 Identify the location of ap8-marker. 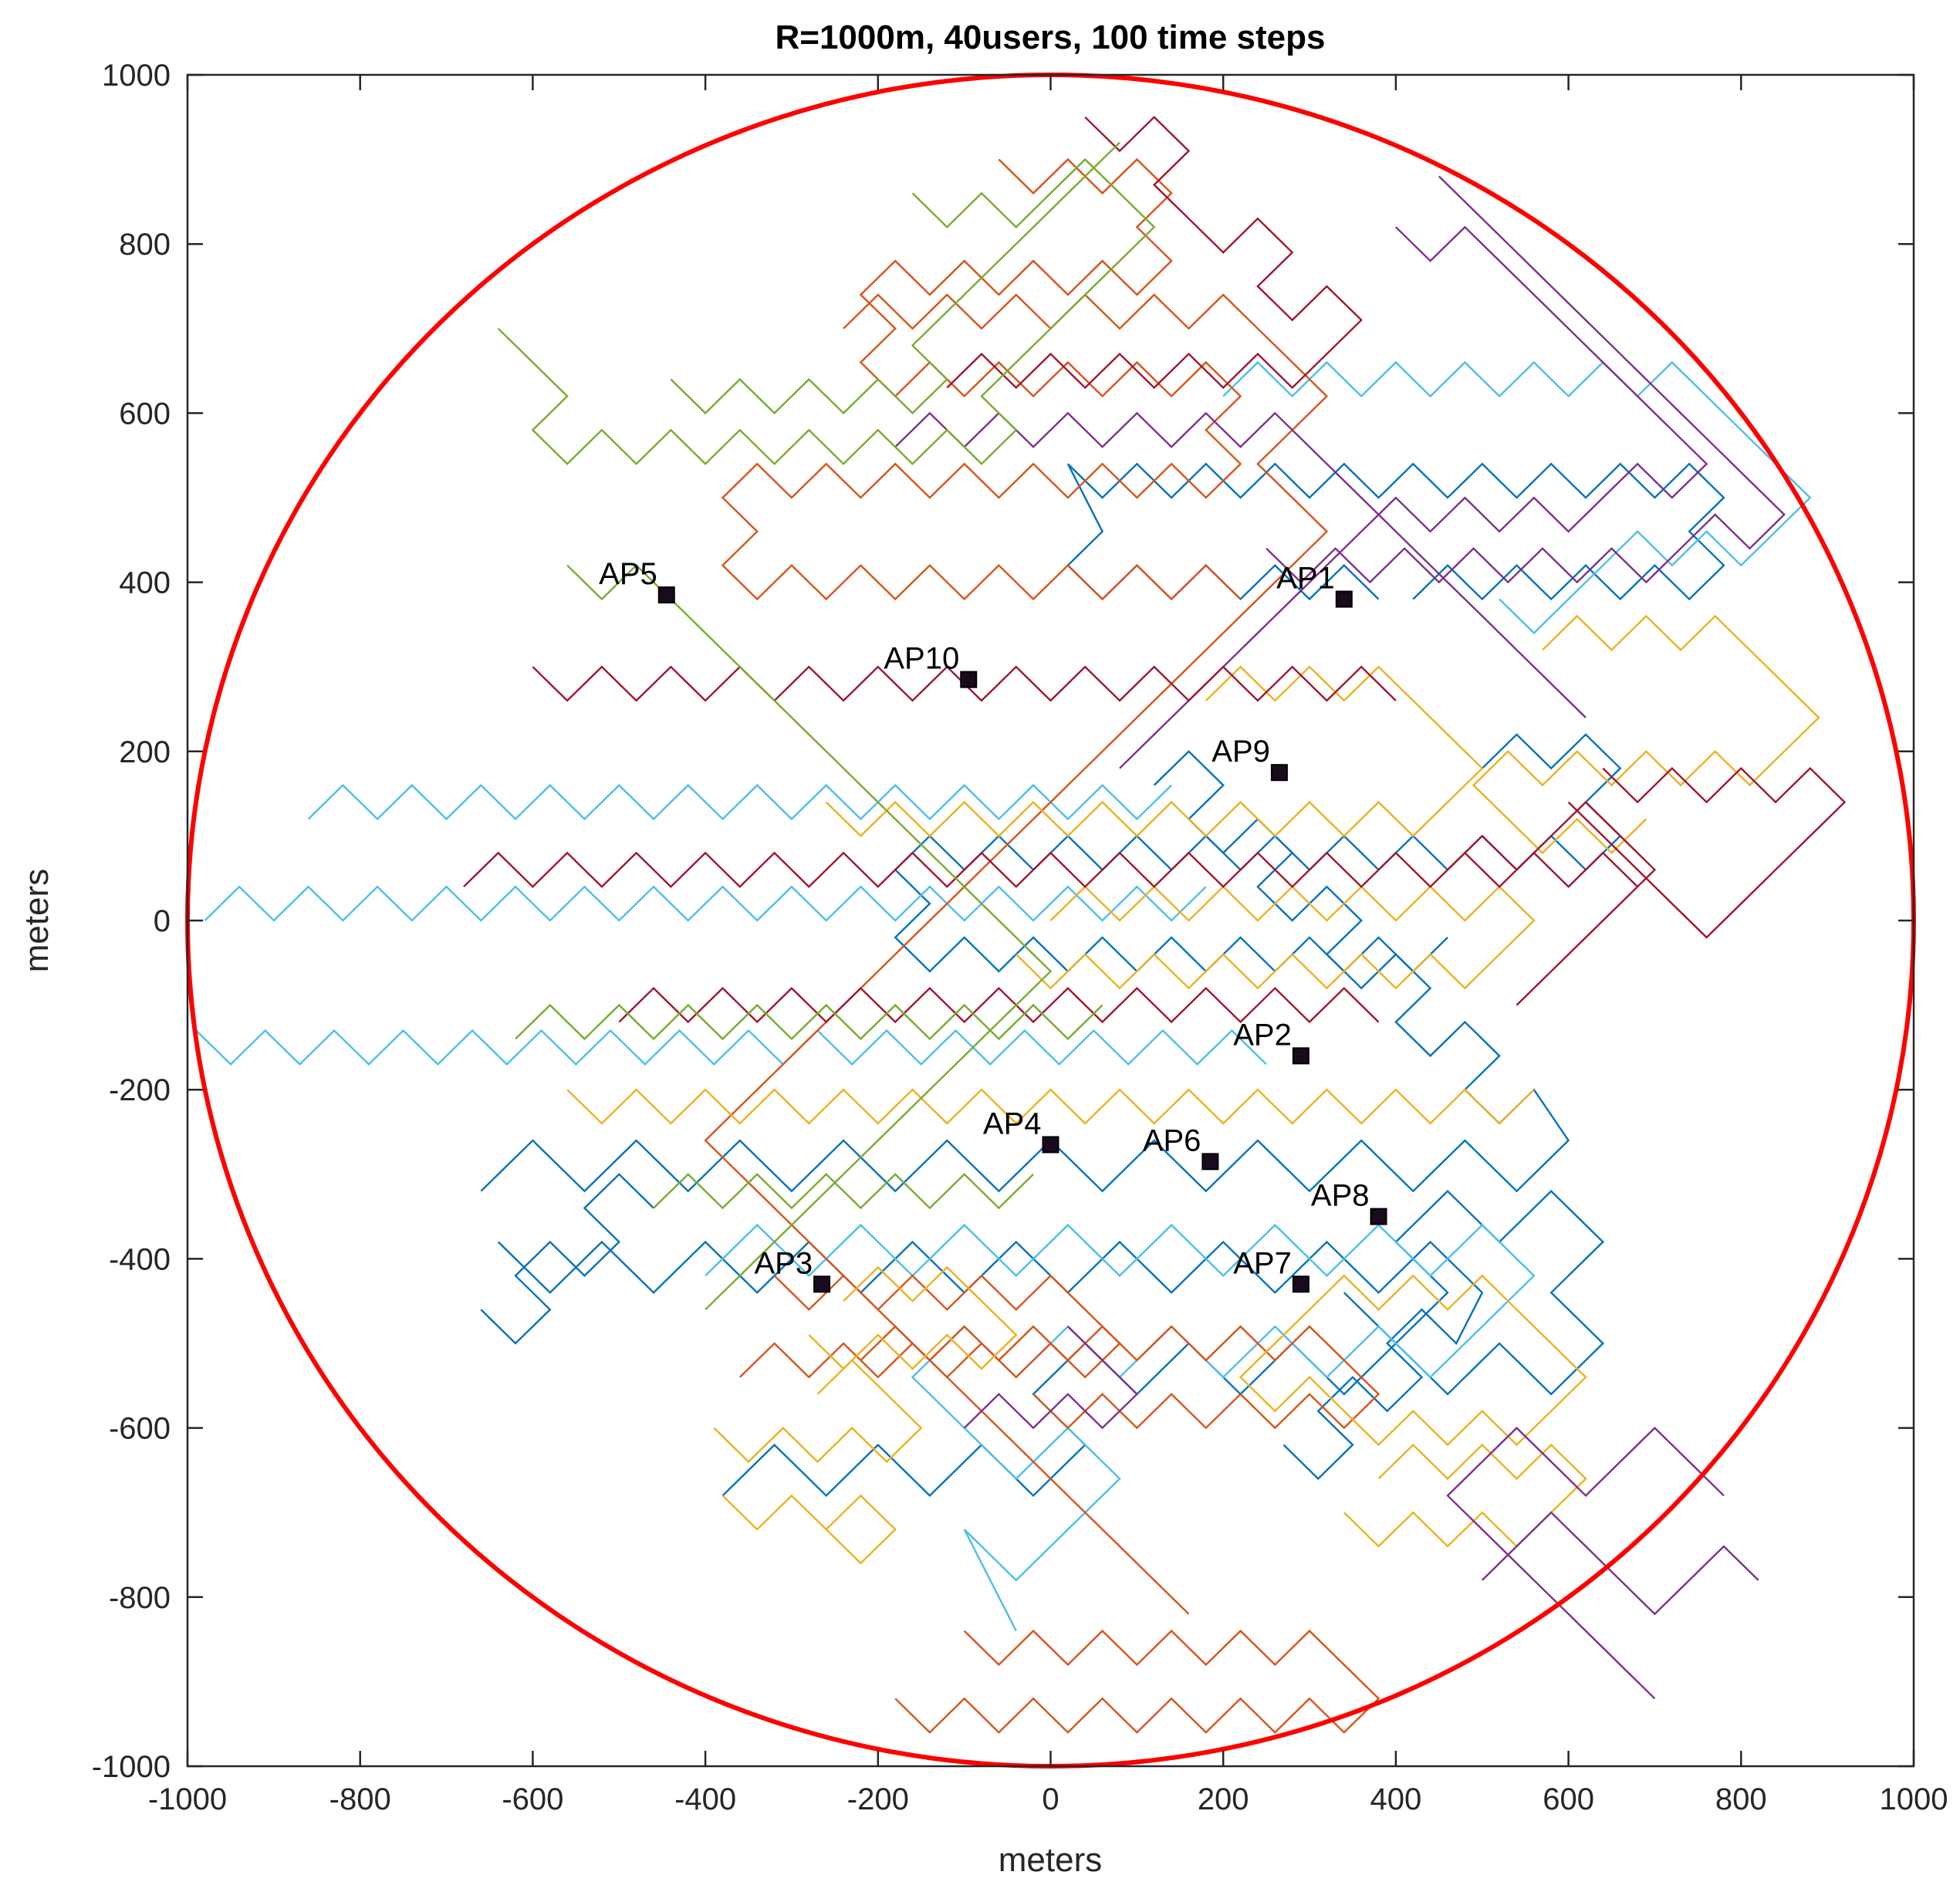
(1378, 1216).